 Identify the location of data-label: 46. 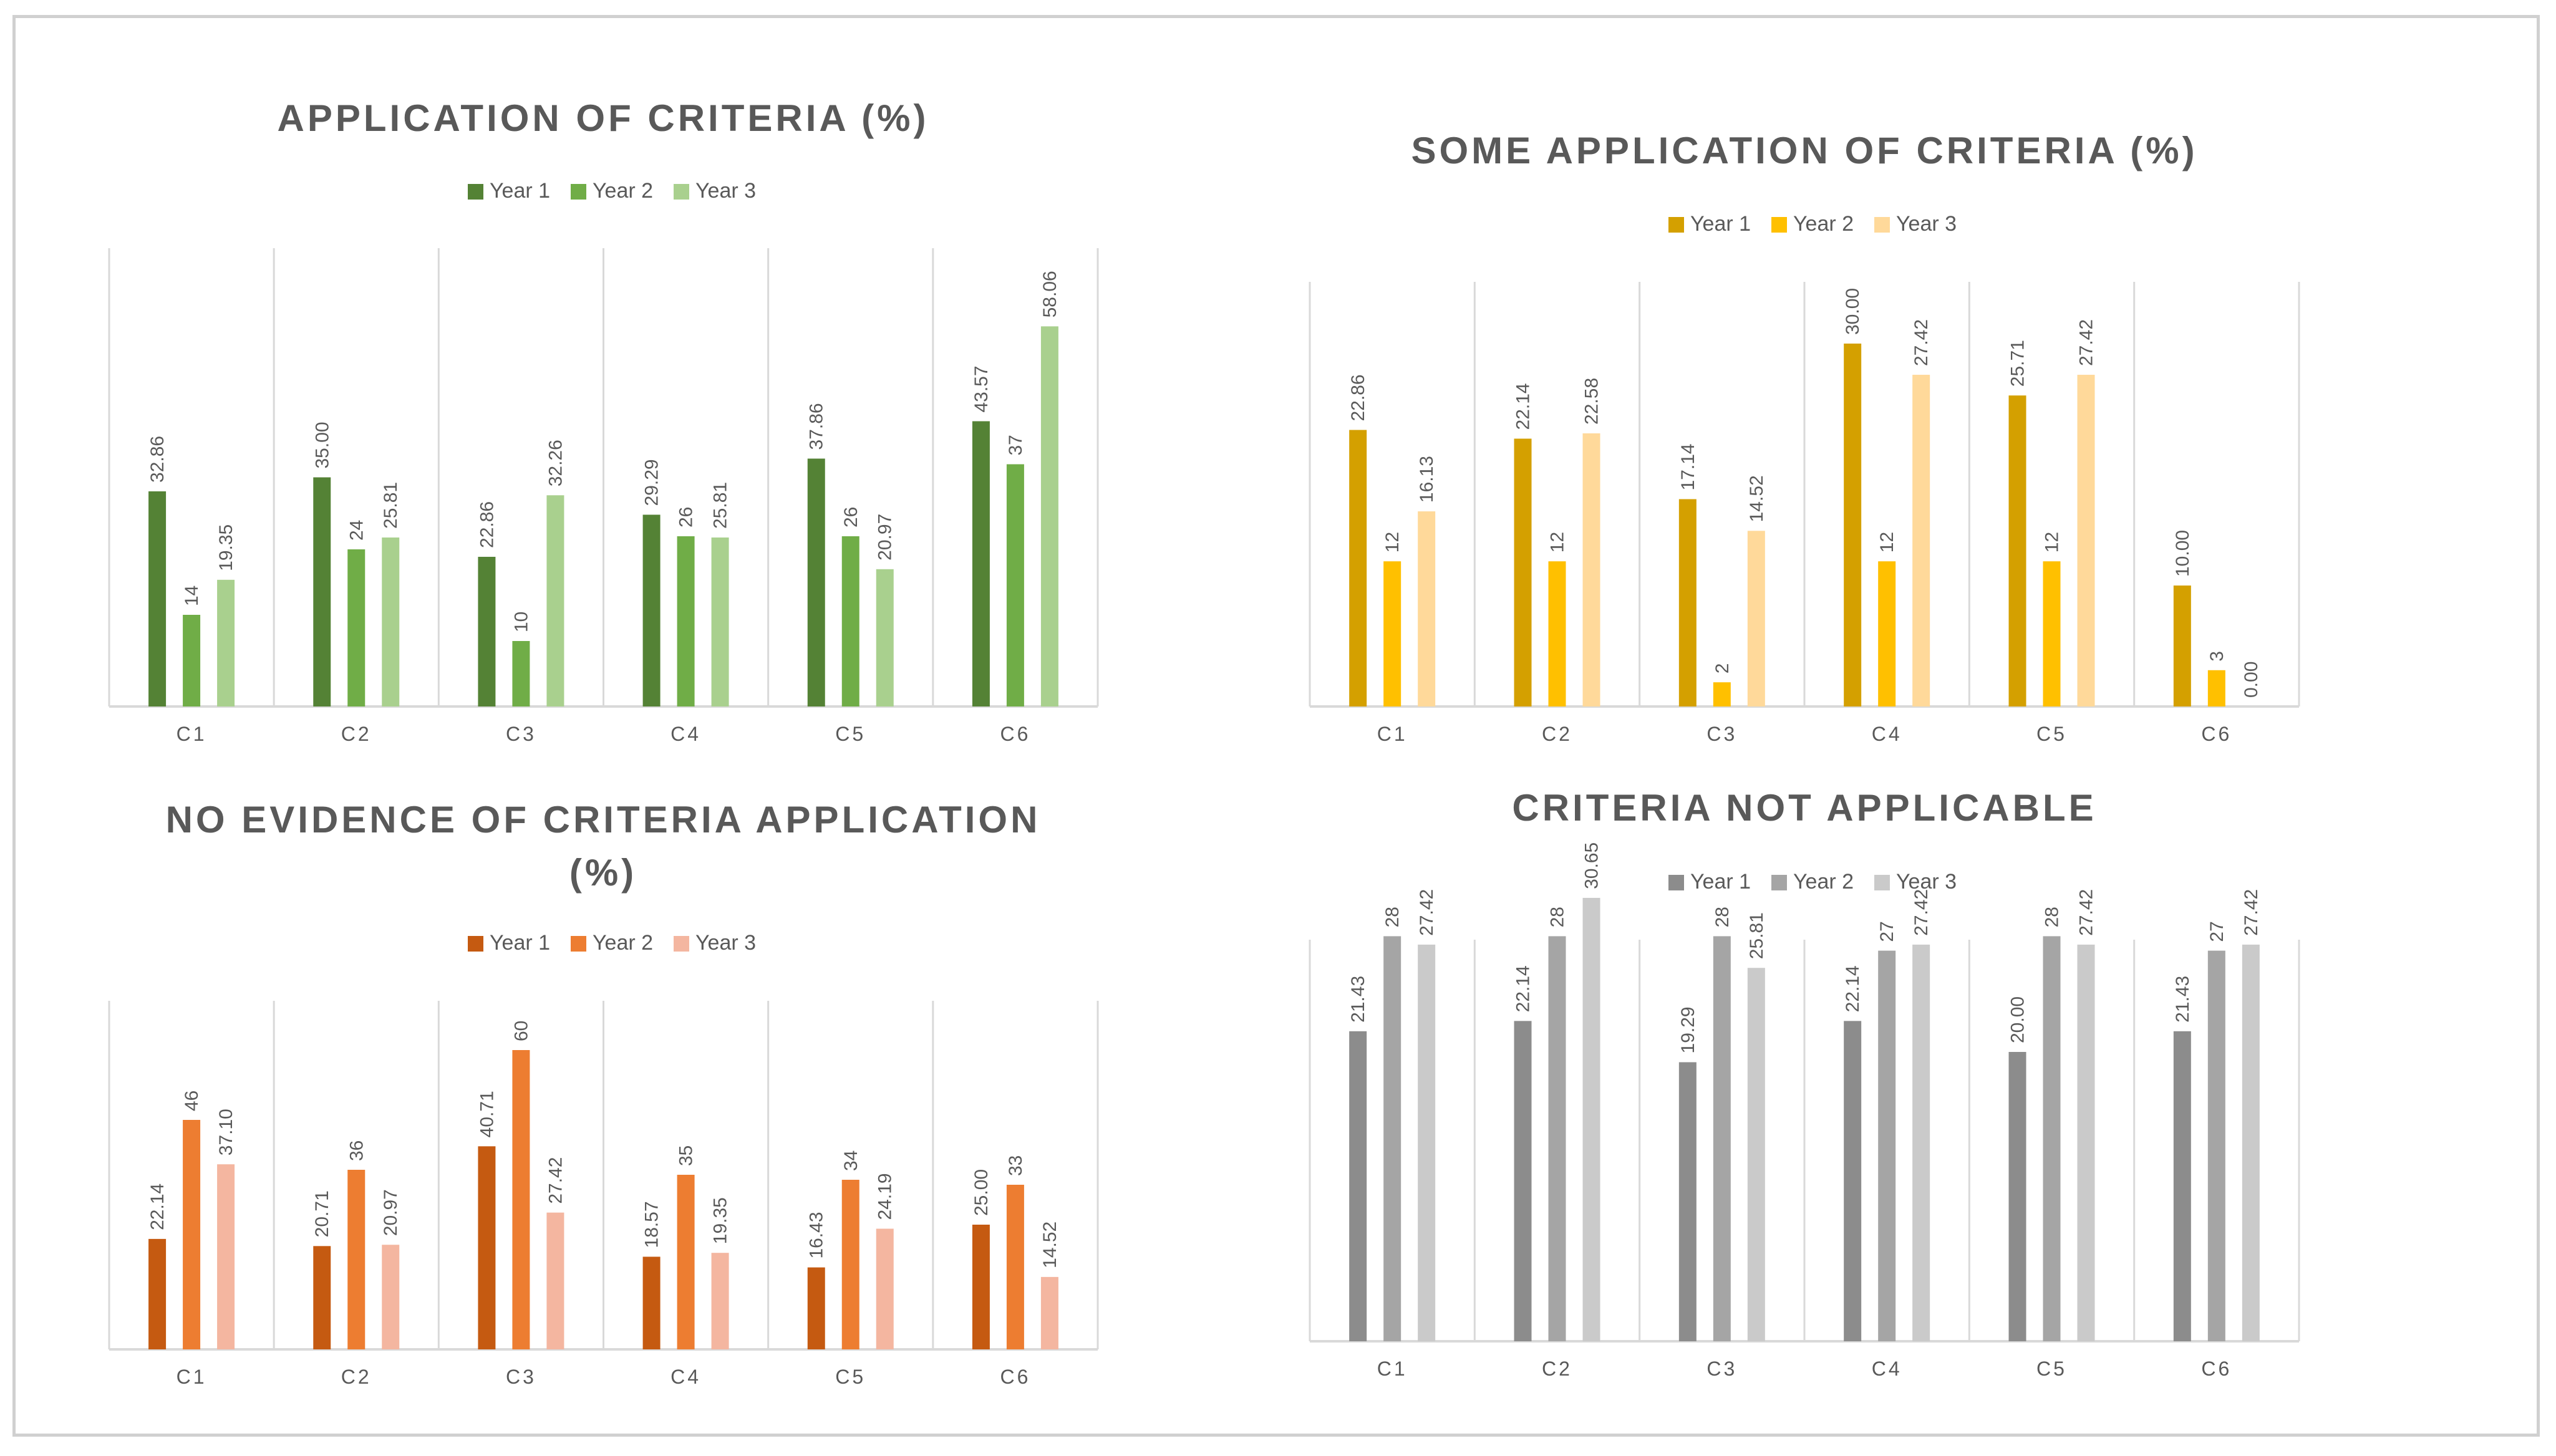
(192, 1101).